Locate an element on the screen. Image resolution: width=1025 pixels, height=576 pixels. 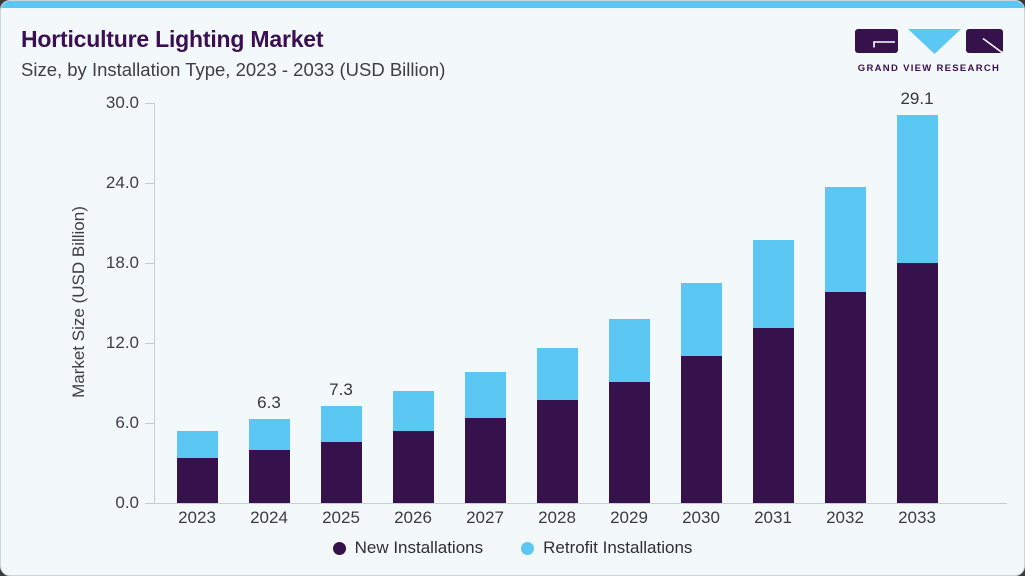
x-tick-label: 2032 is located at coordinates (845, 517).